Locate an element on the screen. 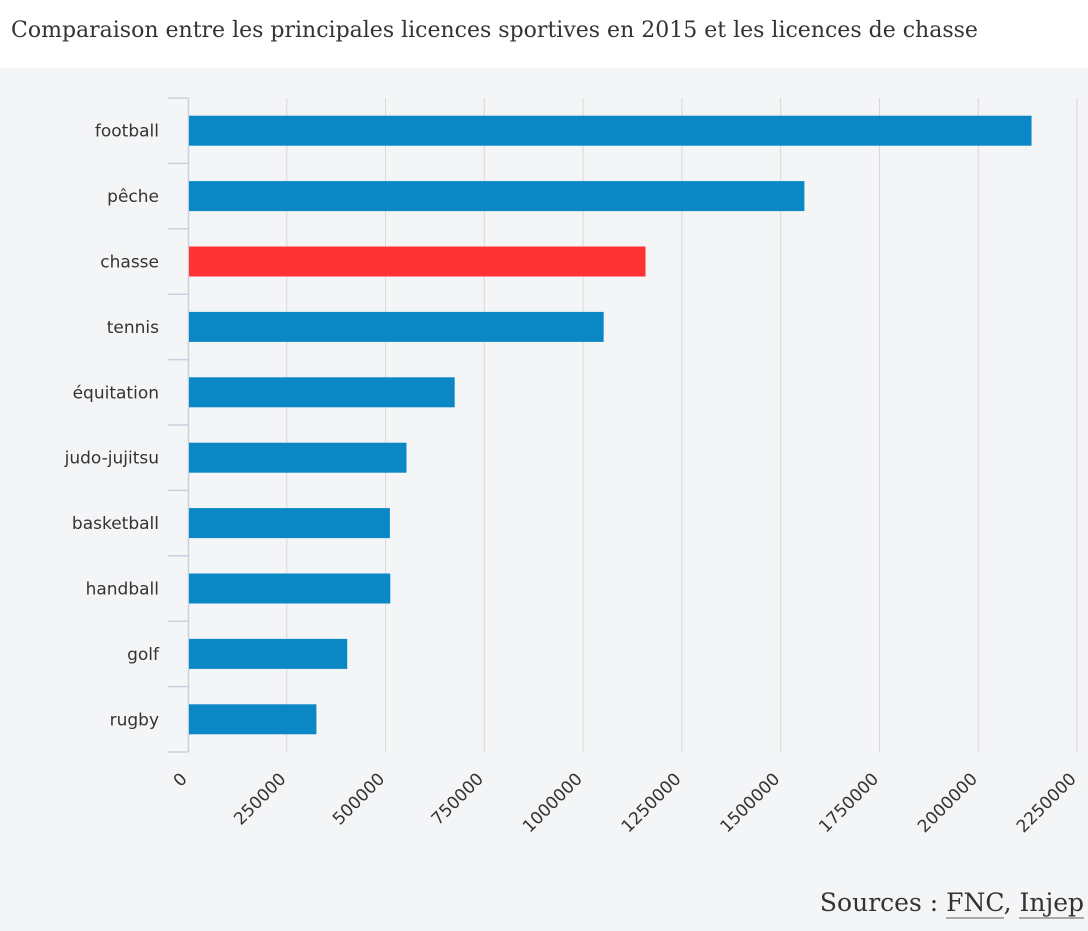 This screenshot has width=1088, height=931. category-label: rugby is located at coordinates (134, 720).